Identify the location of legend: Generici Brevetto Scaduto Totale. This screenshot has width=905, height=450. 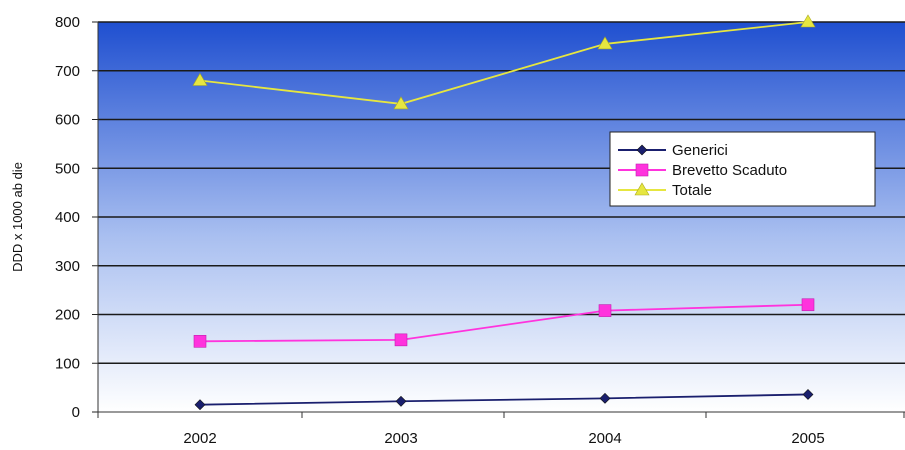
(742, 169).